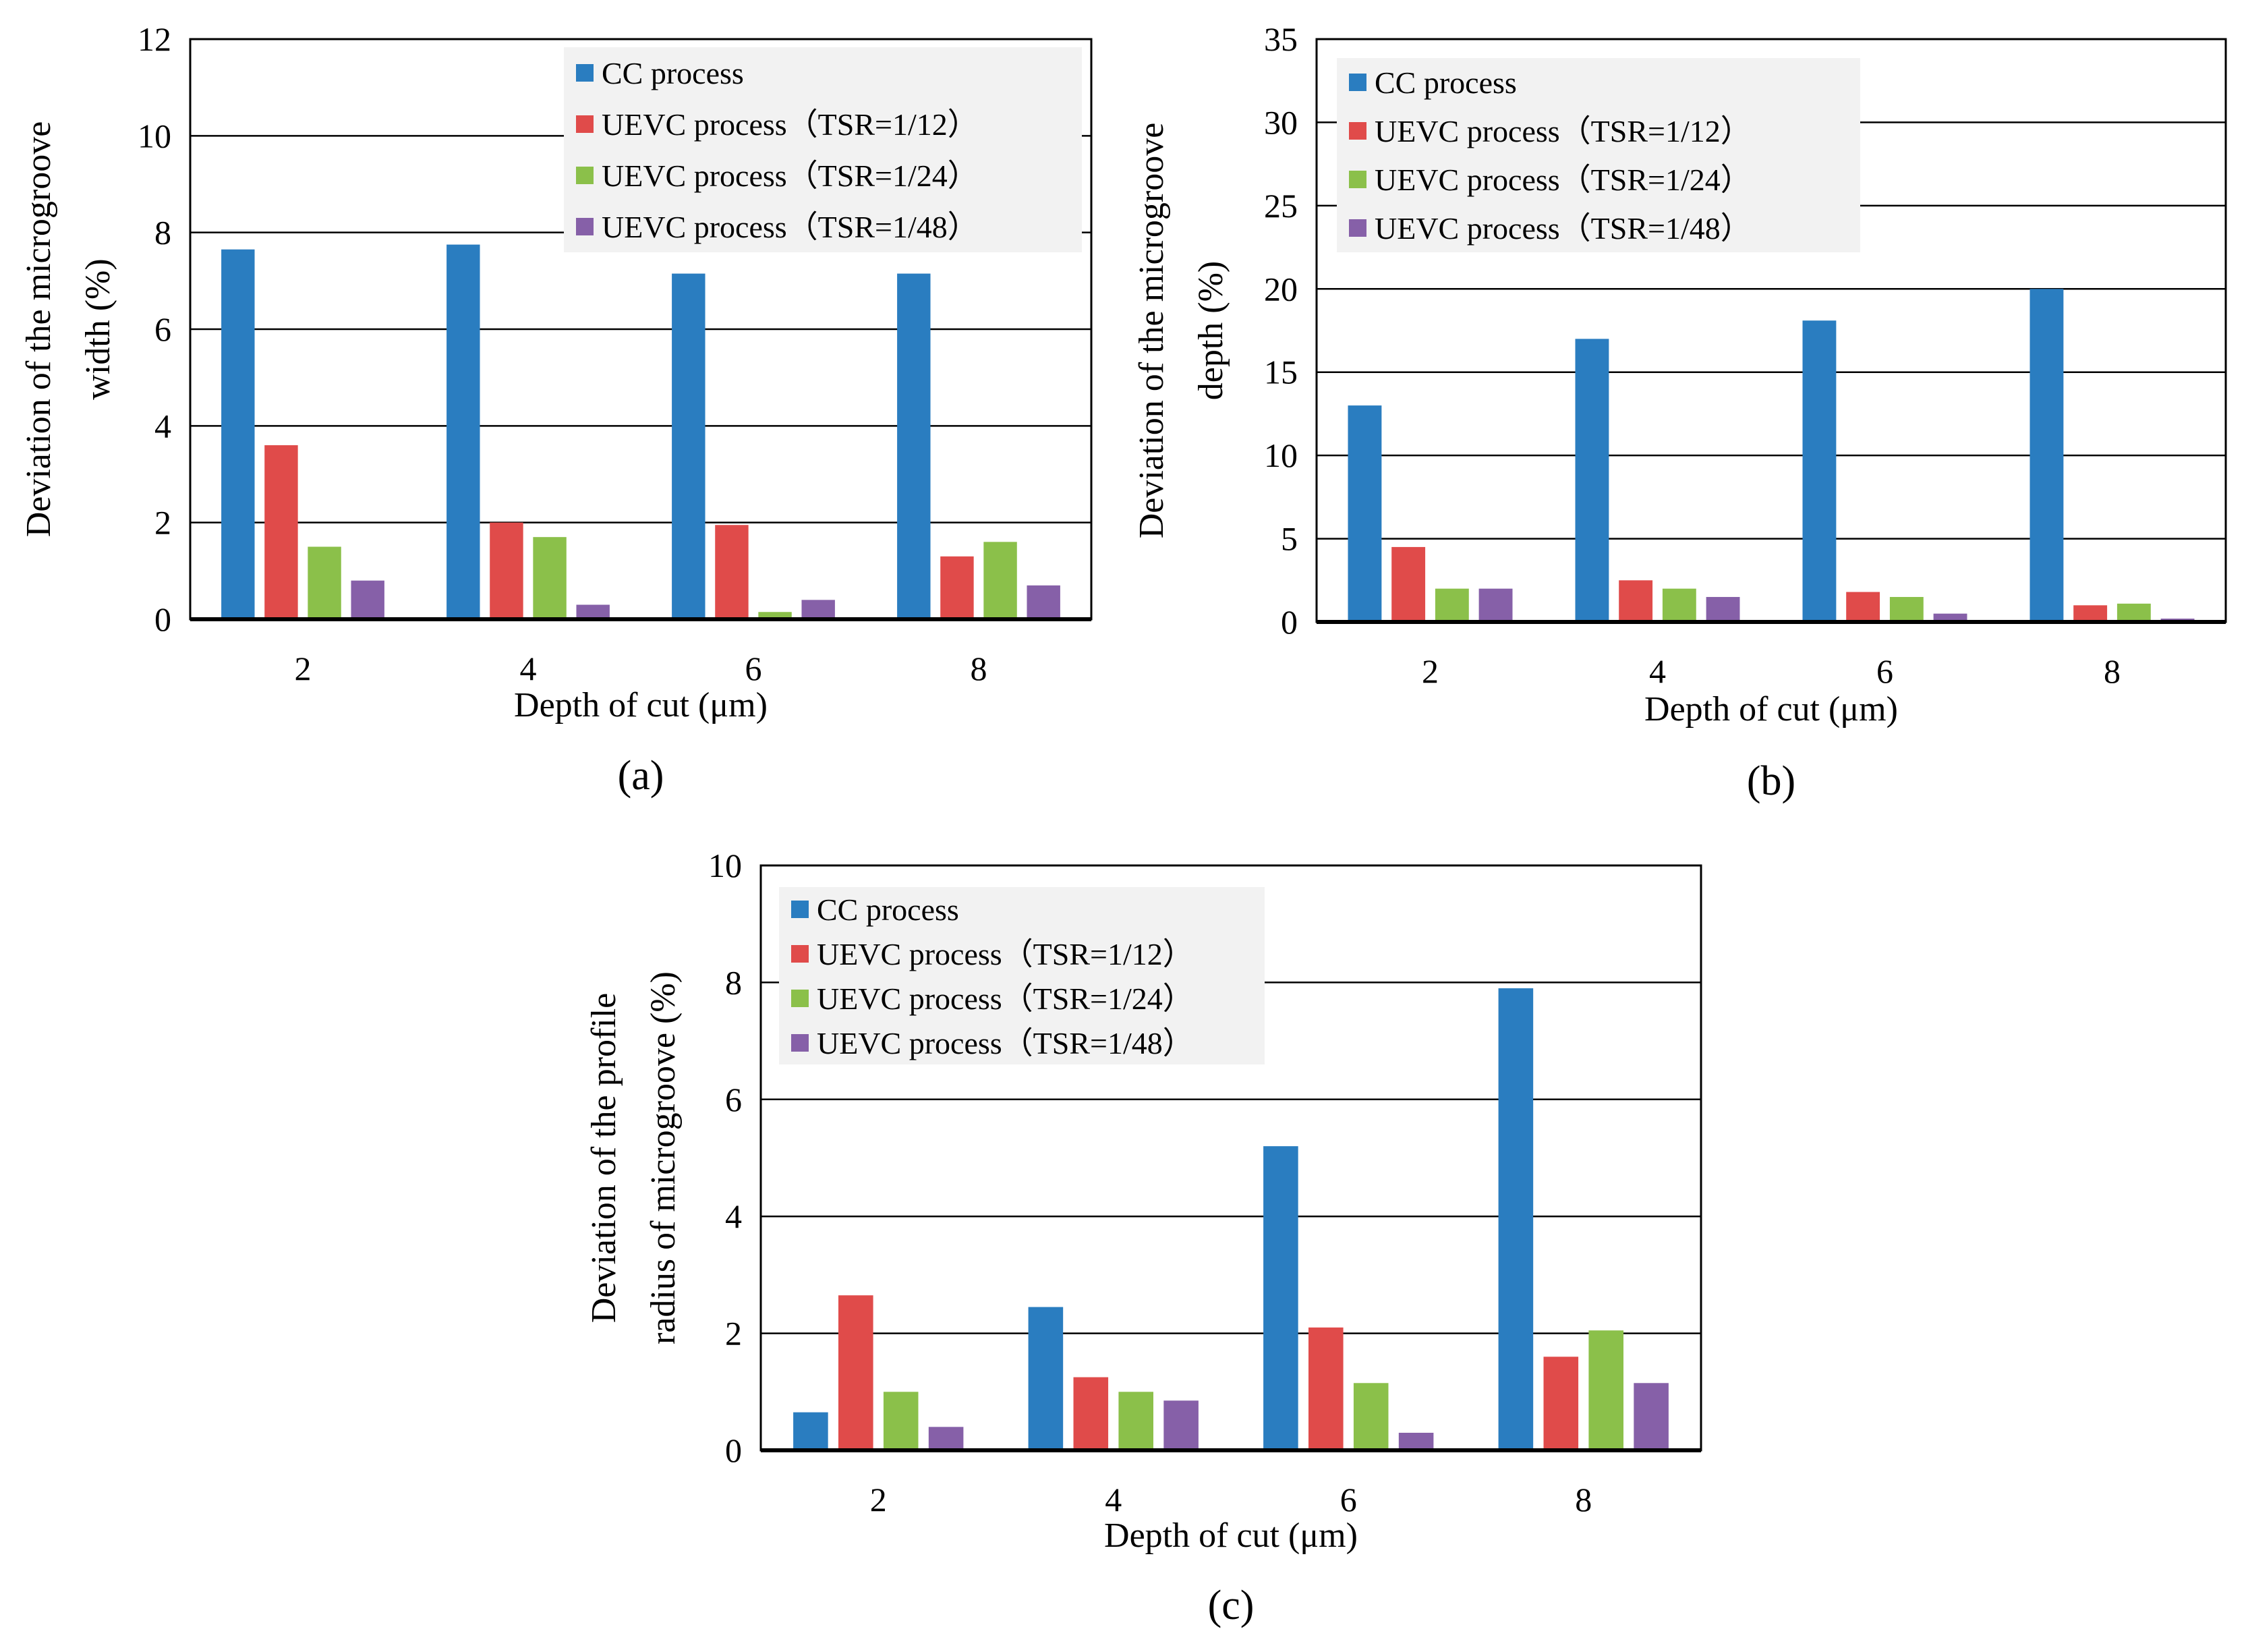  I want to click on y-tick-label: 35, so click(1281, 39).